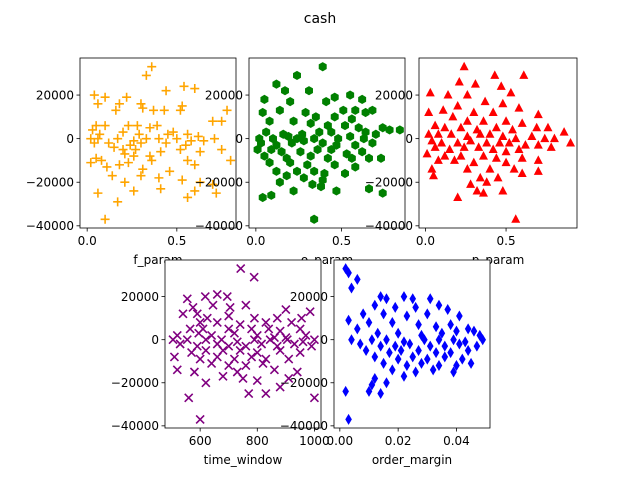 The width and height of the screenshot is (640, 480). I want to click on y-tick-label: 0, so click(155, 340).